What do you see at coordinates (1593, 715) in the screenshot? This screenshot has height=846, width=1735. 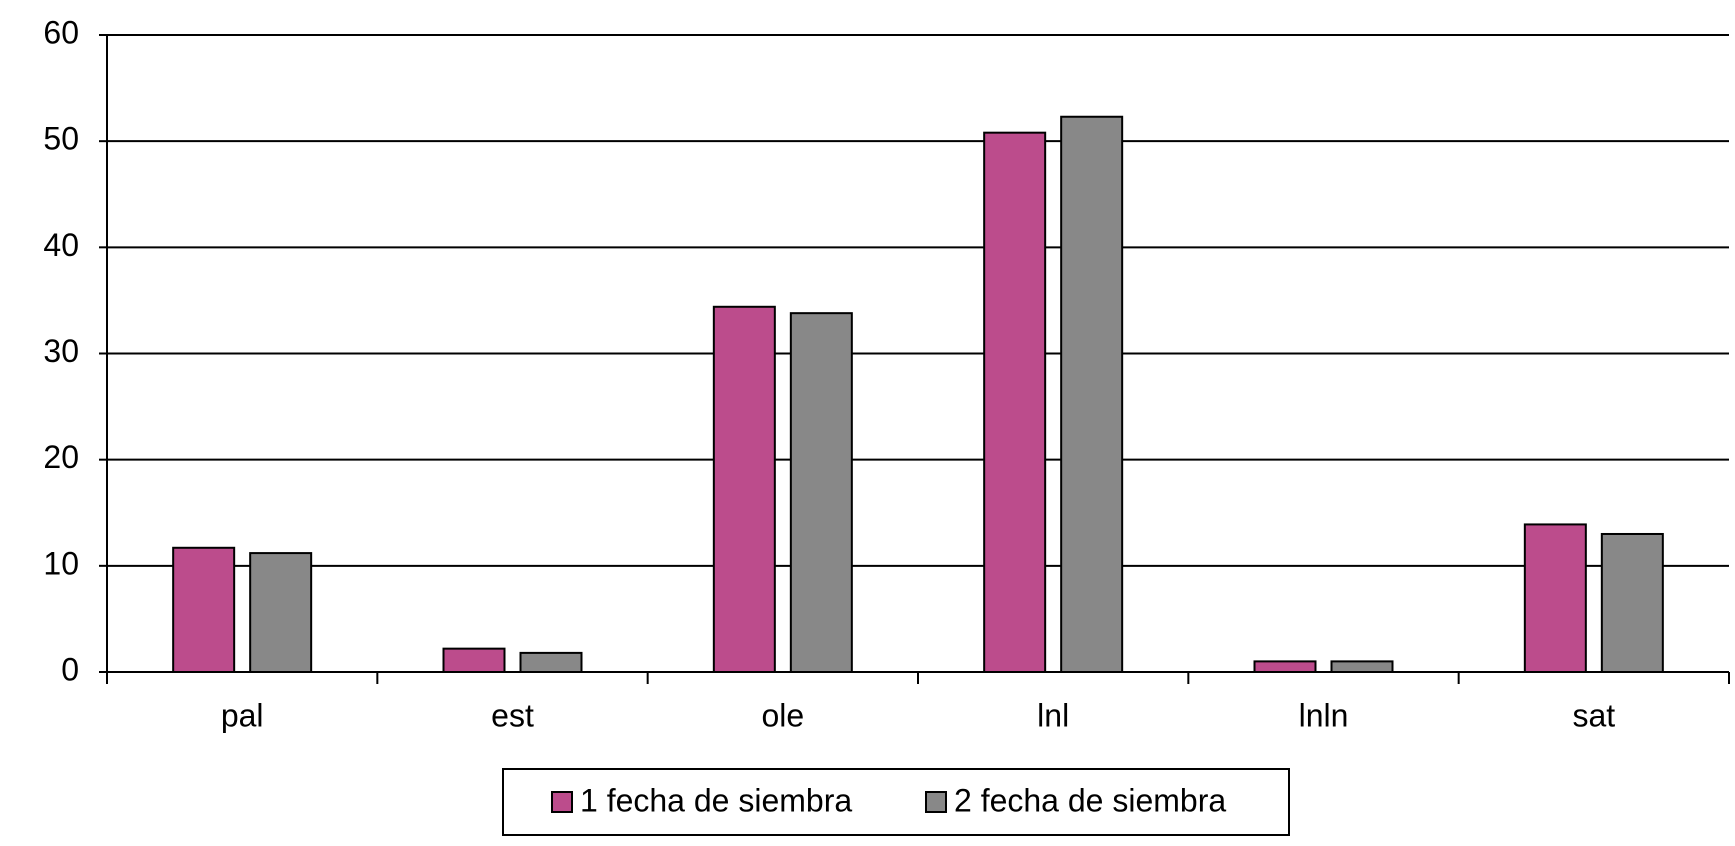 I see `x-tick-label: sat` at bounding box center [1593, 715].